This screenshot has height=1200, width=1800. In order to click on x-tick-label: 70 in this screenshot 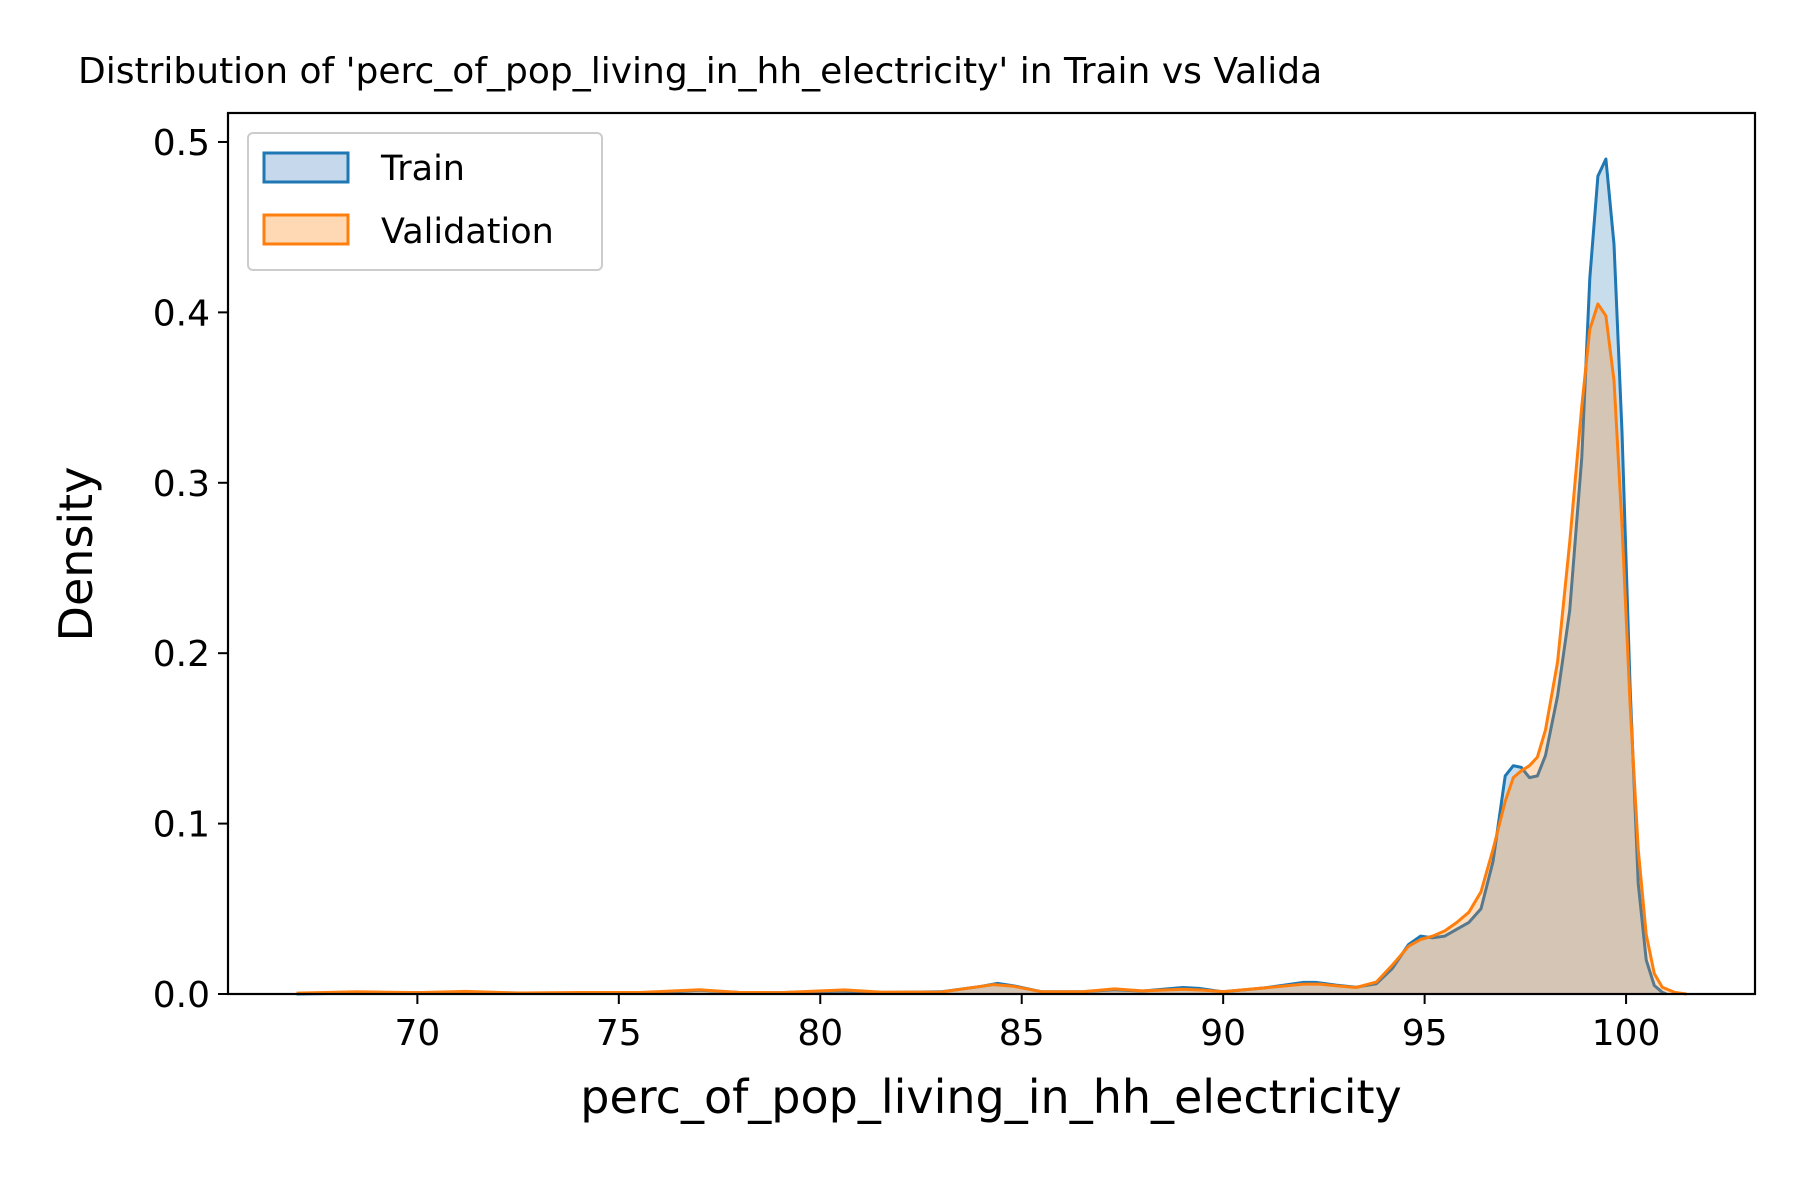, I will do `click(417, 1033)`.